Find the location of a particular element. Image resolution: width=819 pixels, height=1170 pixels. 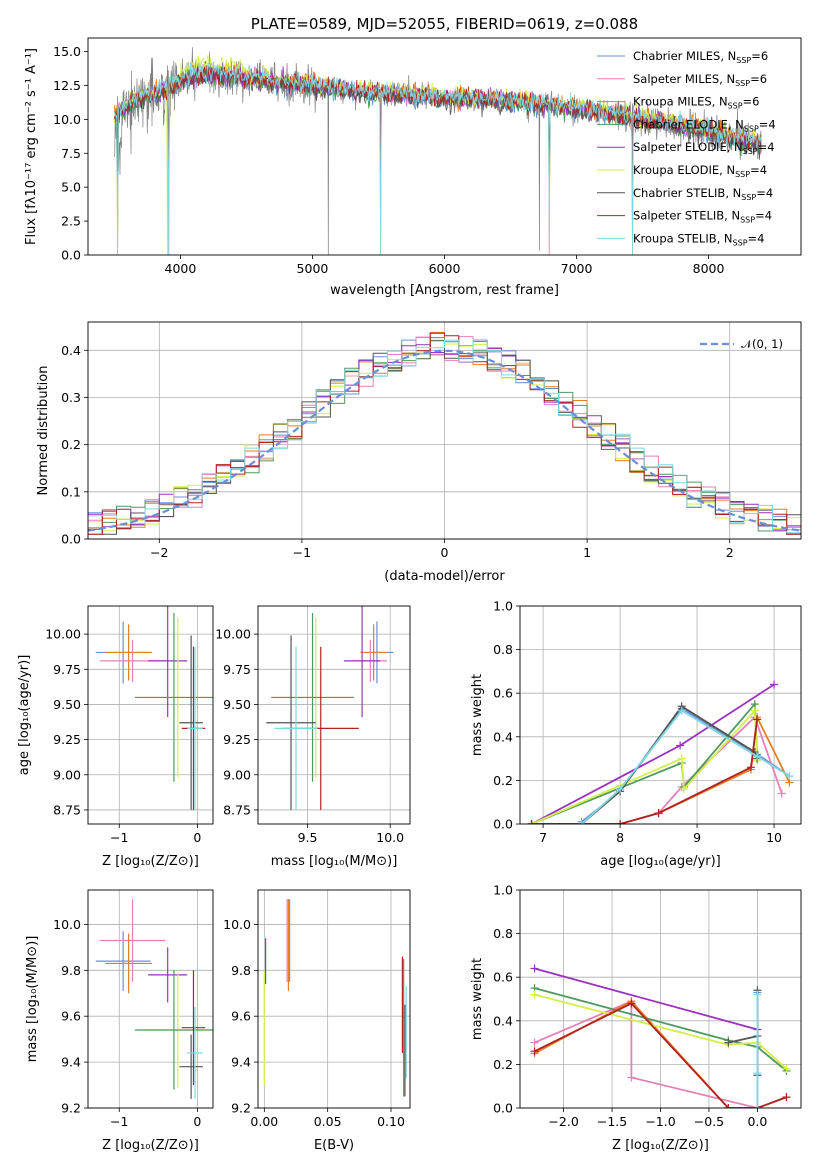

axes-mass_vs_ebv: 0.00 0.05 0.10 9.2 9.4 9.6 9.8 10.0 E(B-V) is located at coordinates (317, 1021).